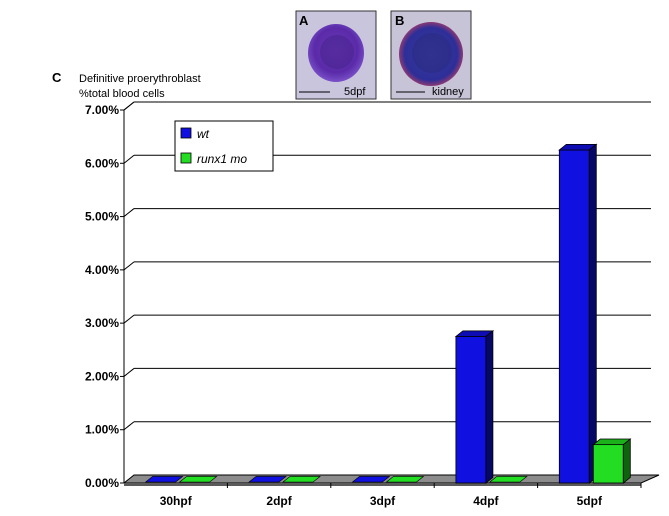  I want to click on bar-runx1-mo-4dpf, so click(508, 479).